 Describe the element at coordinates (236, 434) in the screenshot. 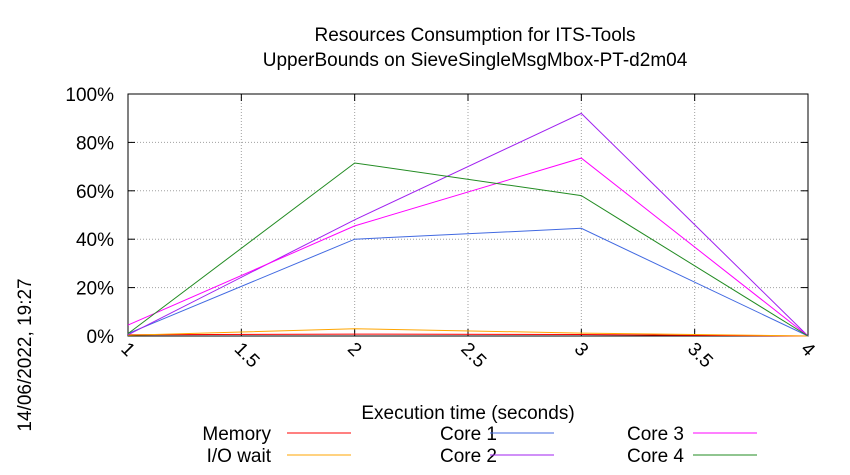

I see `legend-label: Memory` at that location.